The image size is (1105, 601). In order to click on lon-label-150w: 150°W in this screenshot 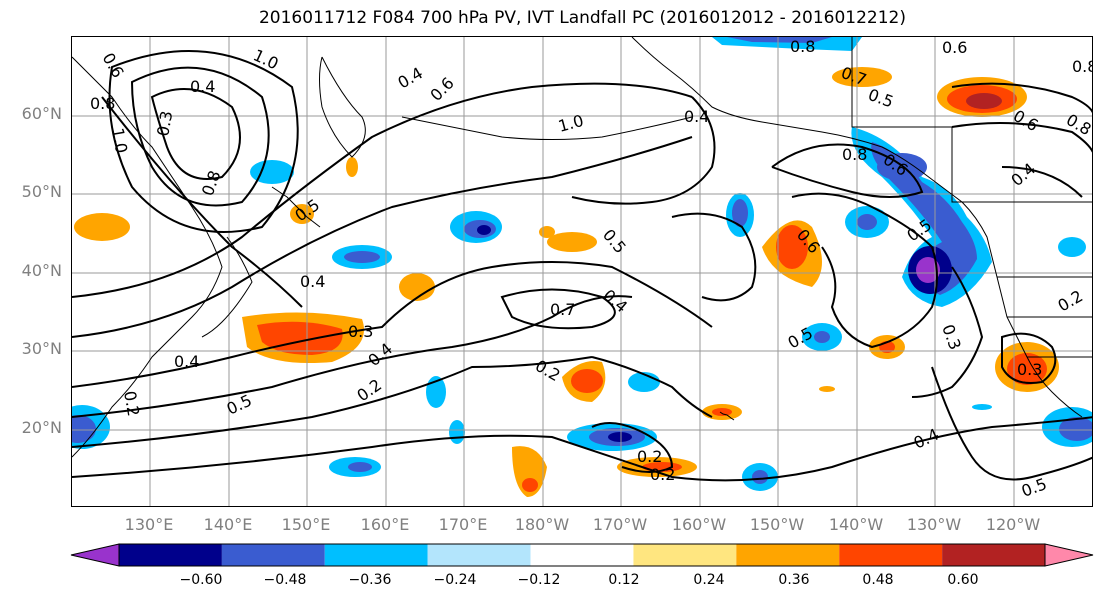, I will do `click(777, 524)`.